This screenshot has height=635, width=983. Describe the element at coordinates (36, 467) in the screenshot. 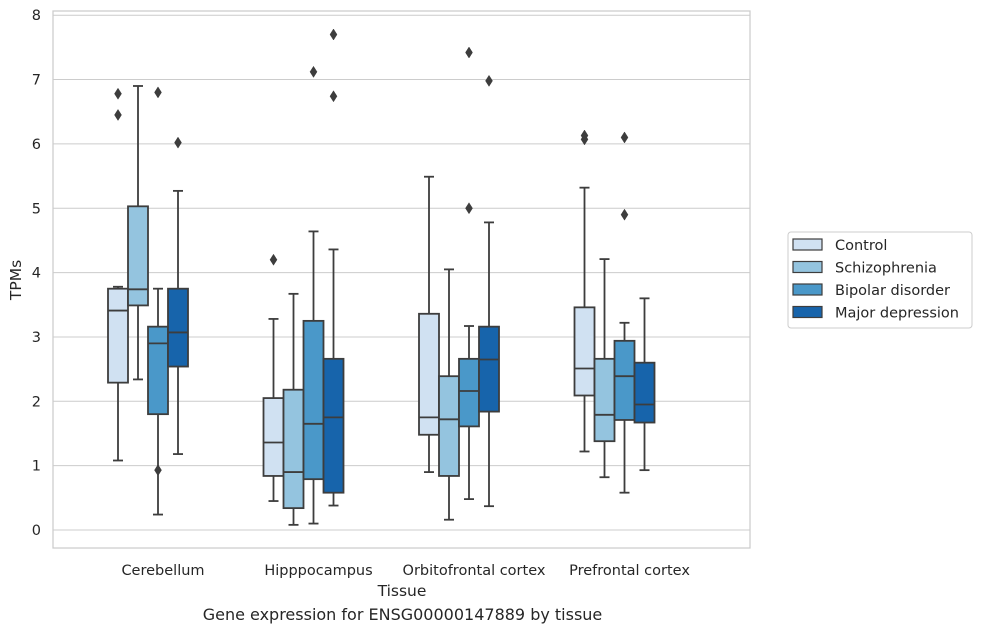

I see `y-tick-label: 1` at that location.